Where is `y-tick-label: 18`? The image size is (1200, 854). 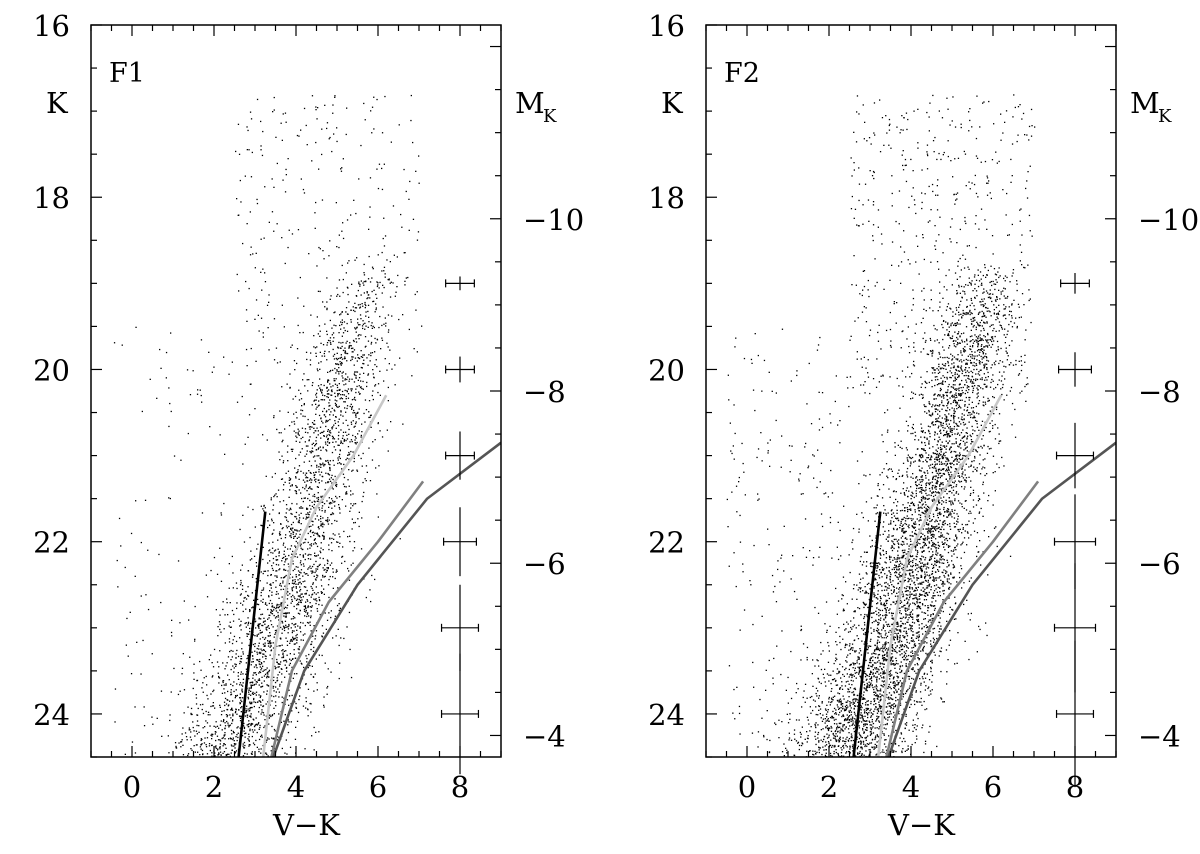
y-tick-label: 18 is located at coordinates (51, 198).